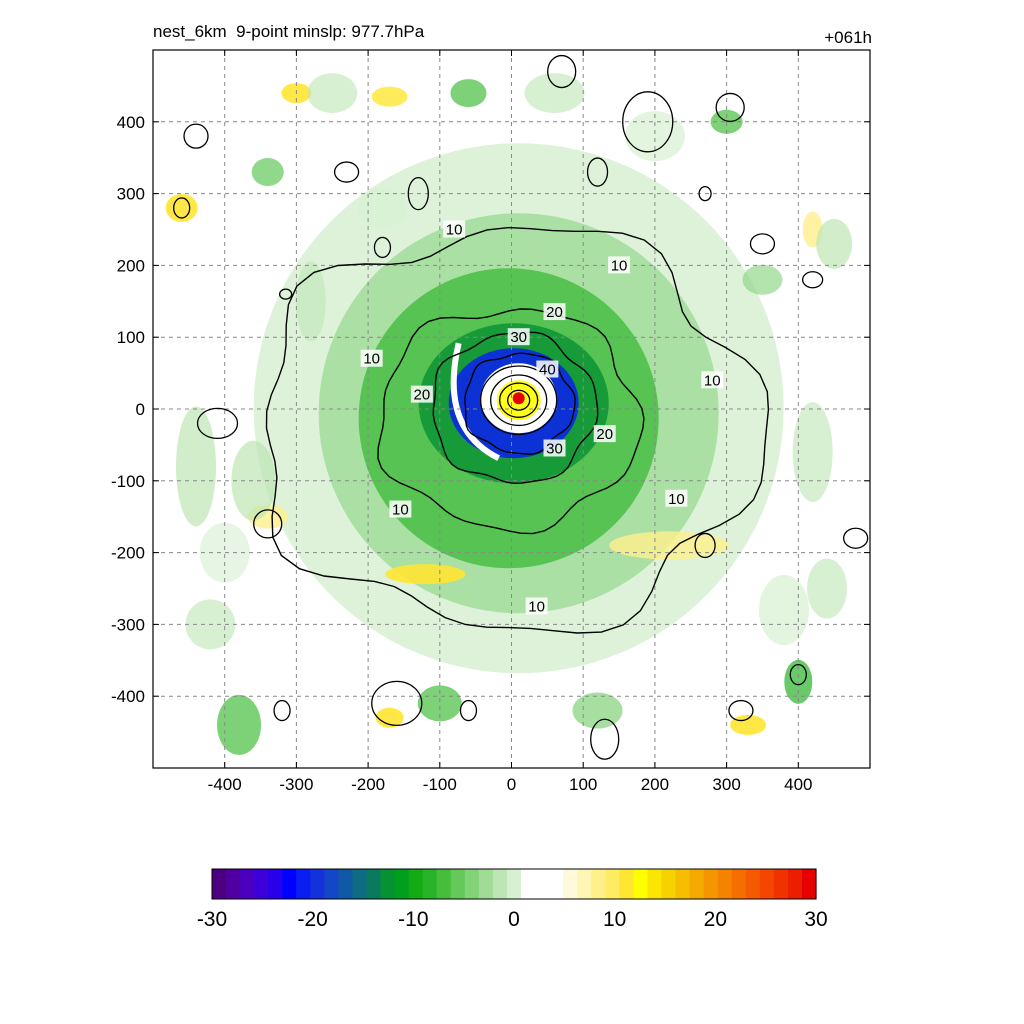 This screenshot has width=1024, height=1024. What do you see at coordinates (815, 919) in the screenshot?
I see `colorbar-tick-label: 30` at bounding box center [815, 919].